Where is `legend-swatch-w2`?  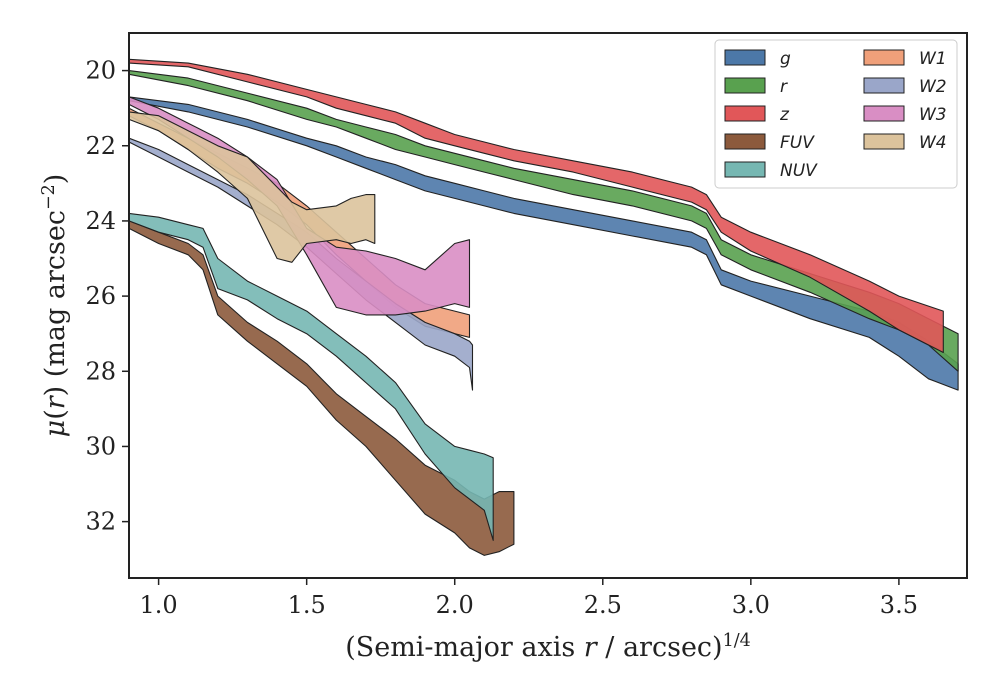 legend-swatch-w2 is located at coordinates (884, 85).